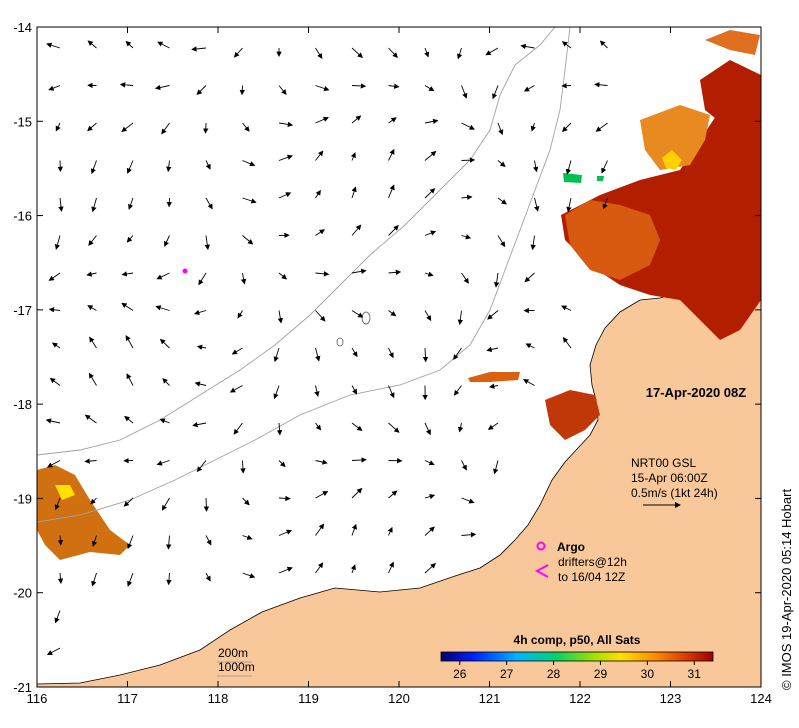 Image resolution: width=799 pixels, height=728 pixels. I want to click on colorbar-tick-label: 31, so click(695, 674).